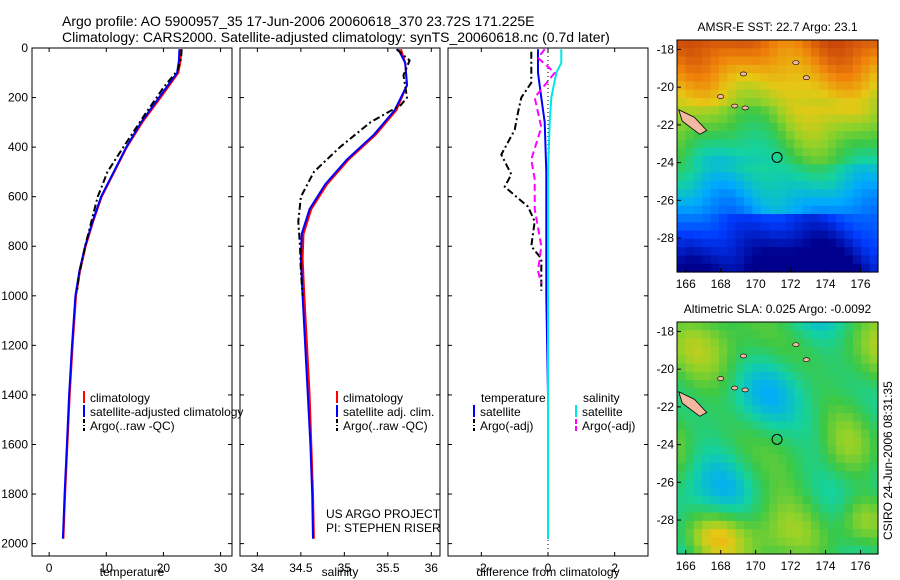 This screenshot has height=580, width=900. I want to click on map-y-tick-label: -26, so click(666, 482).